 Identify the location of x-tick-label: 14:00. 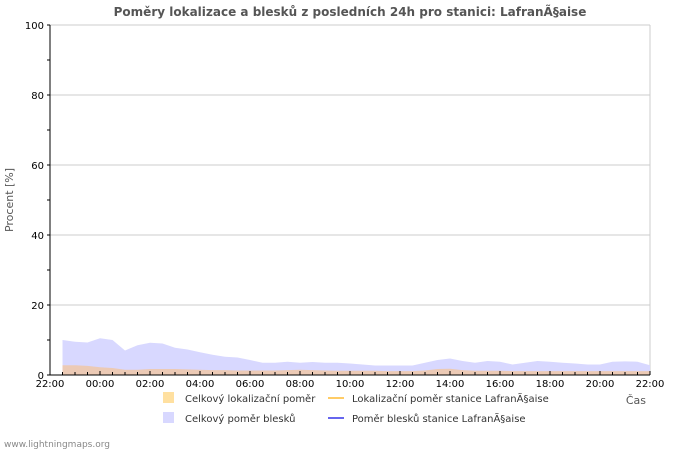
(450, 384).